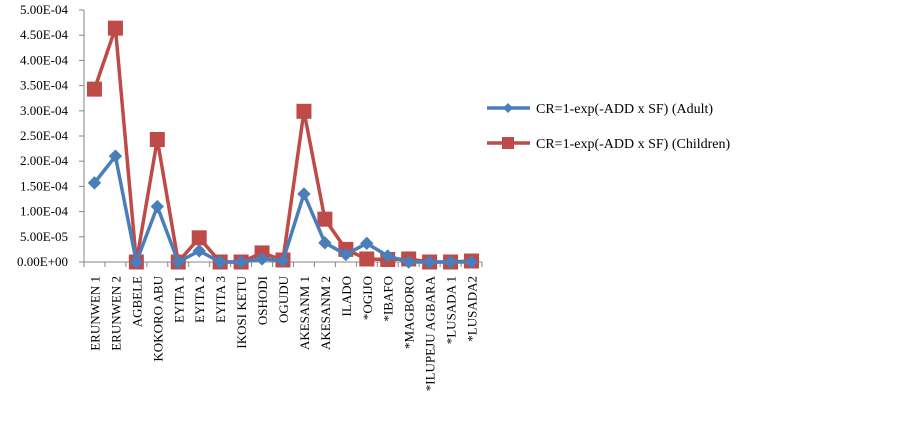 The height and width of the screenshot is (433, 899). Describe the element at coordinates (94, 313) in the screenshot. I see `x-tick-label: ERUNWEN 1` at that location.